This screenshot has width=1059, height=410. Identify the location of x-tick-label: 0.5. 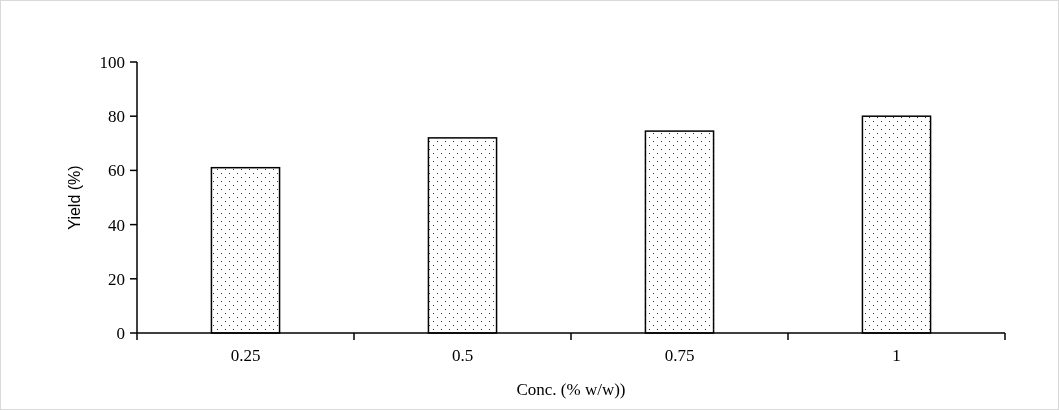
(462, 355).